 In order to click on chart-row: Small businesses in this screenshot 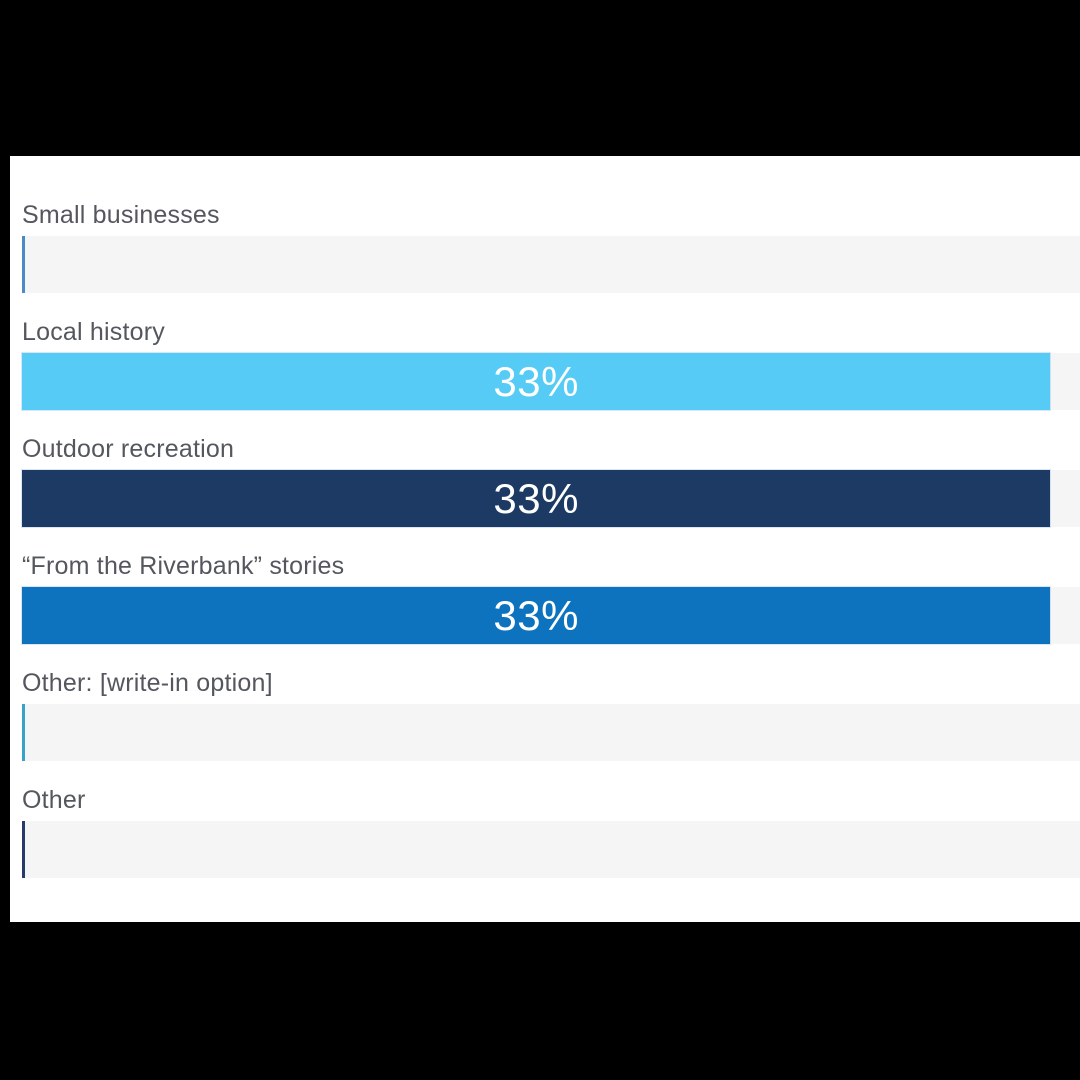, I will do `click(551, 245)`.